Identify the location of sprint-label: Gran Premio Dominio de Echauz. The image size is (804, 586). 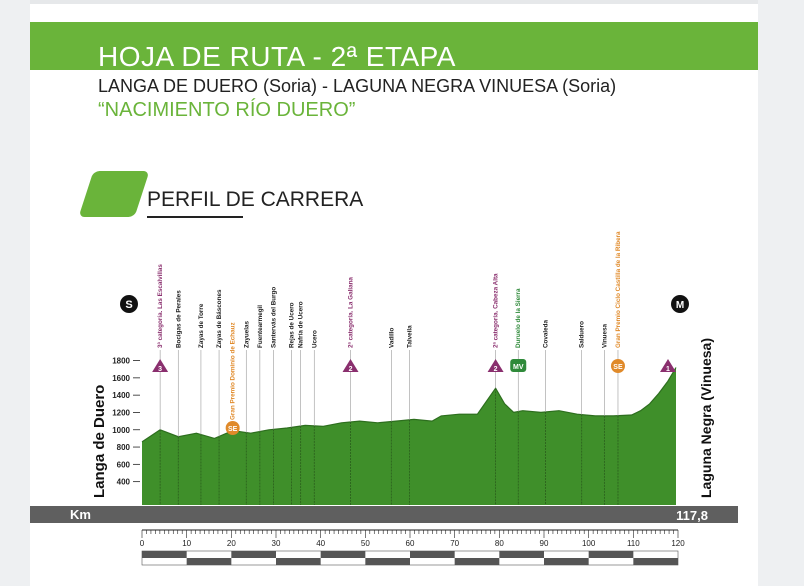
(233, 371).